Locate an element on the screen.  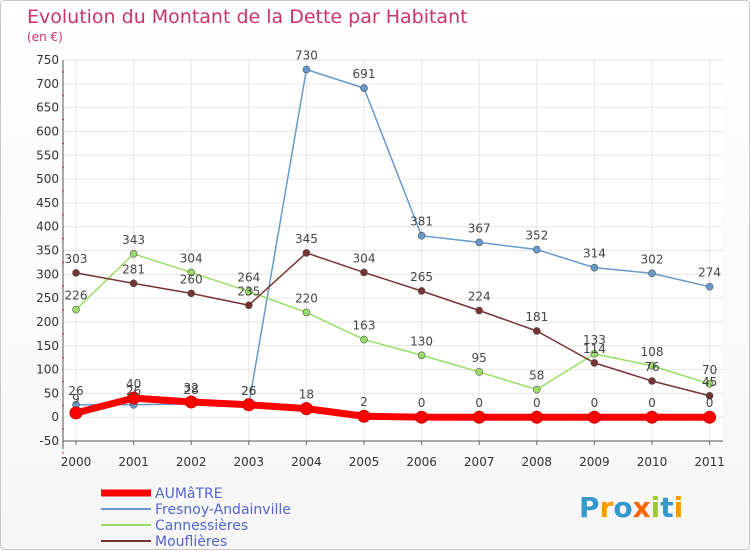
y-tick-label: 500 is located at coordinates (47, 179).